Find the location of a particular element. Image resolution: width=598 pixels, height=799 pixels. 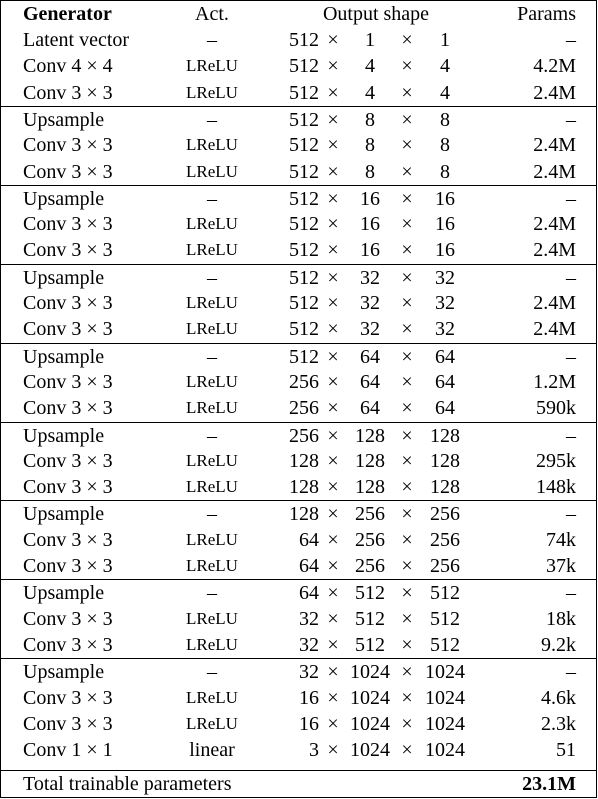

output-height: 512 is located at coordinates (370, 593).